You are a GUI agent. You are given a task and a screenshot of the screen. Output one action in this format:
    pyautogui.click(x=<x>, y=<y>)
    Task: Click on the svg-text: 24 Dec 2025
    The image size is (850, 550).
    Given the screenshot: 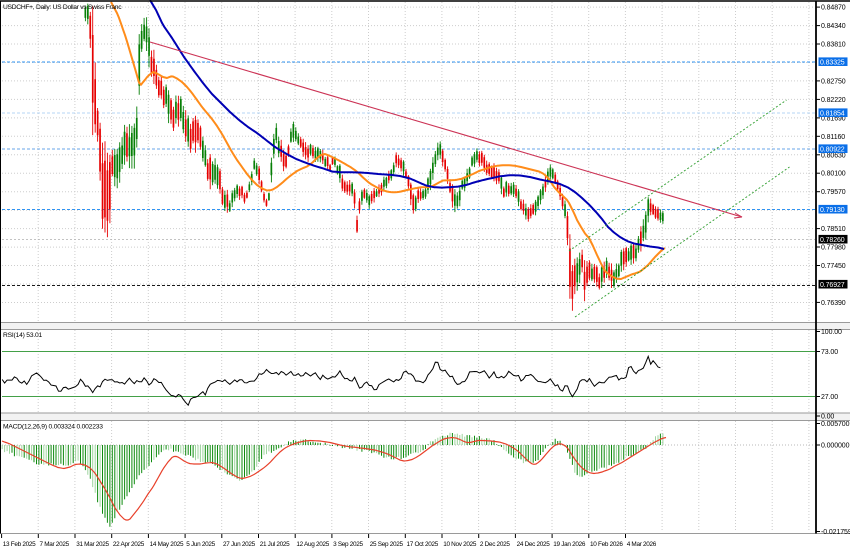 What is the action you would take?
    pyautogui.click(x=534, y=544)
    